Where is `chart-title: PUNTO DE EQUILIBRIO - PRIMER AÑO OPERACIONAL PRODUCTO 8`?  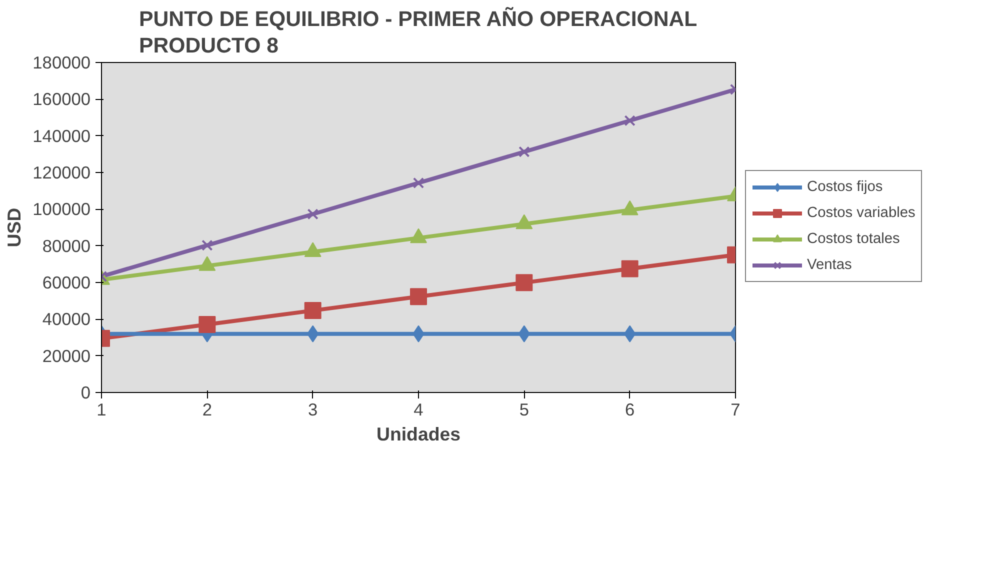
chart-title: PUNTO DE EQUILIBRIO - PRIMER AÑO OPERACIONAL PRODUCTO 8 is located at coordinates (418, 32).